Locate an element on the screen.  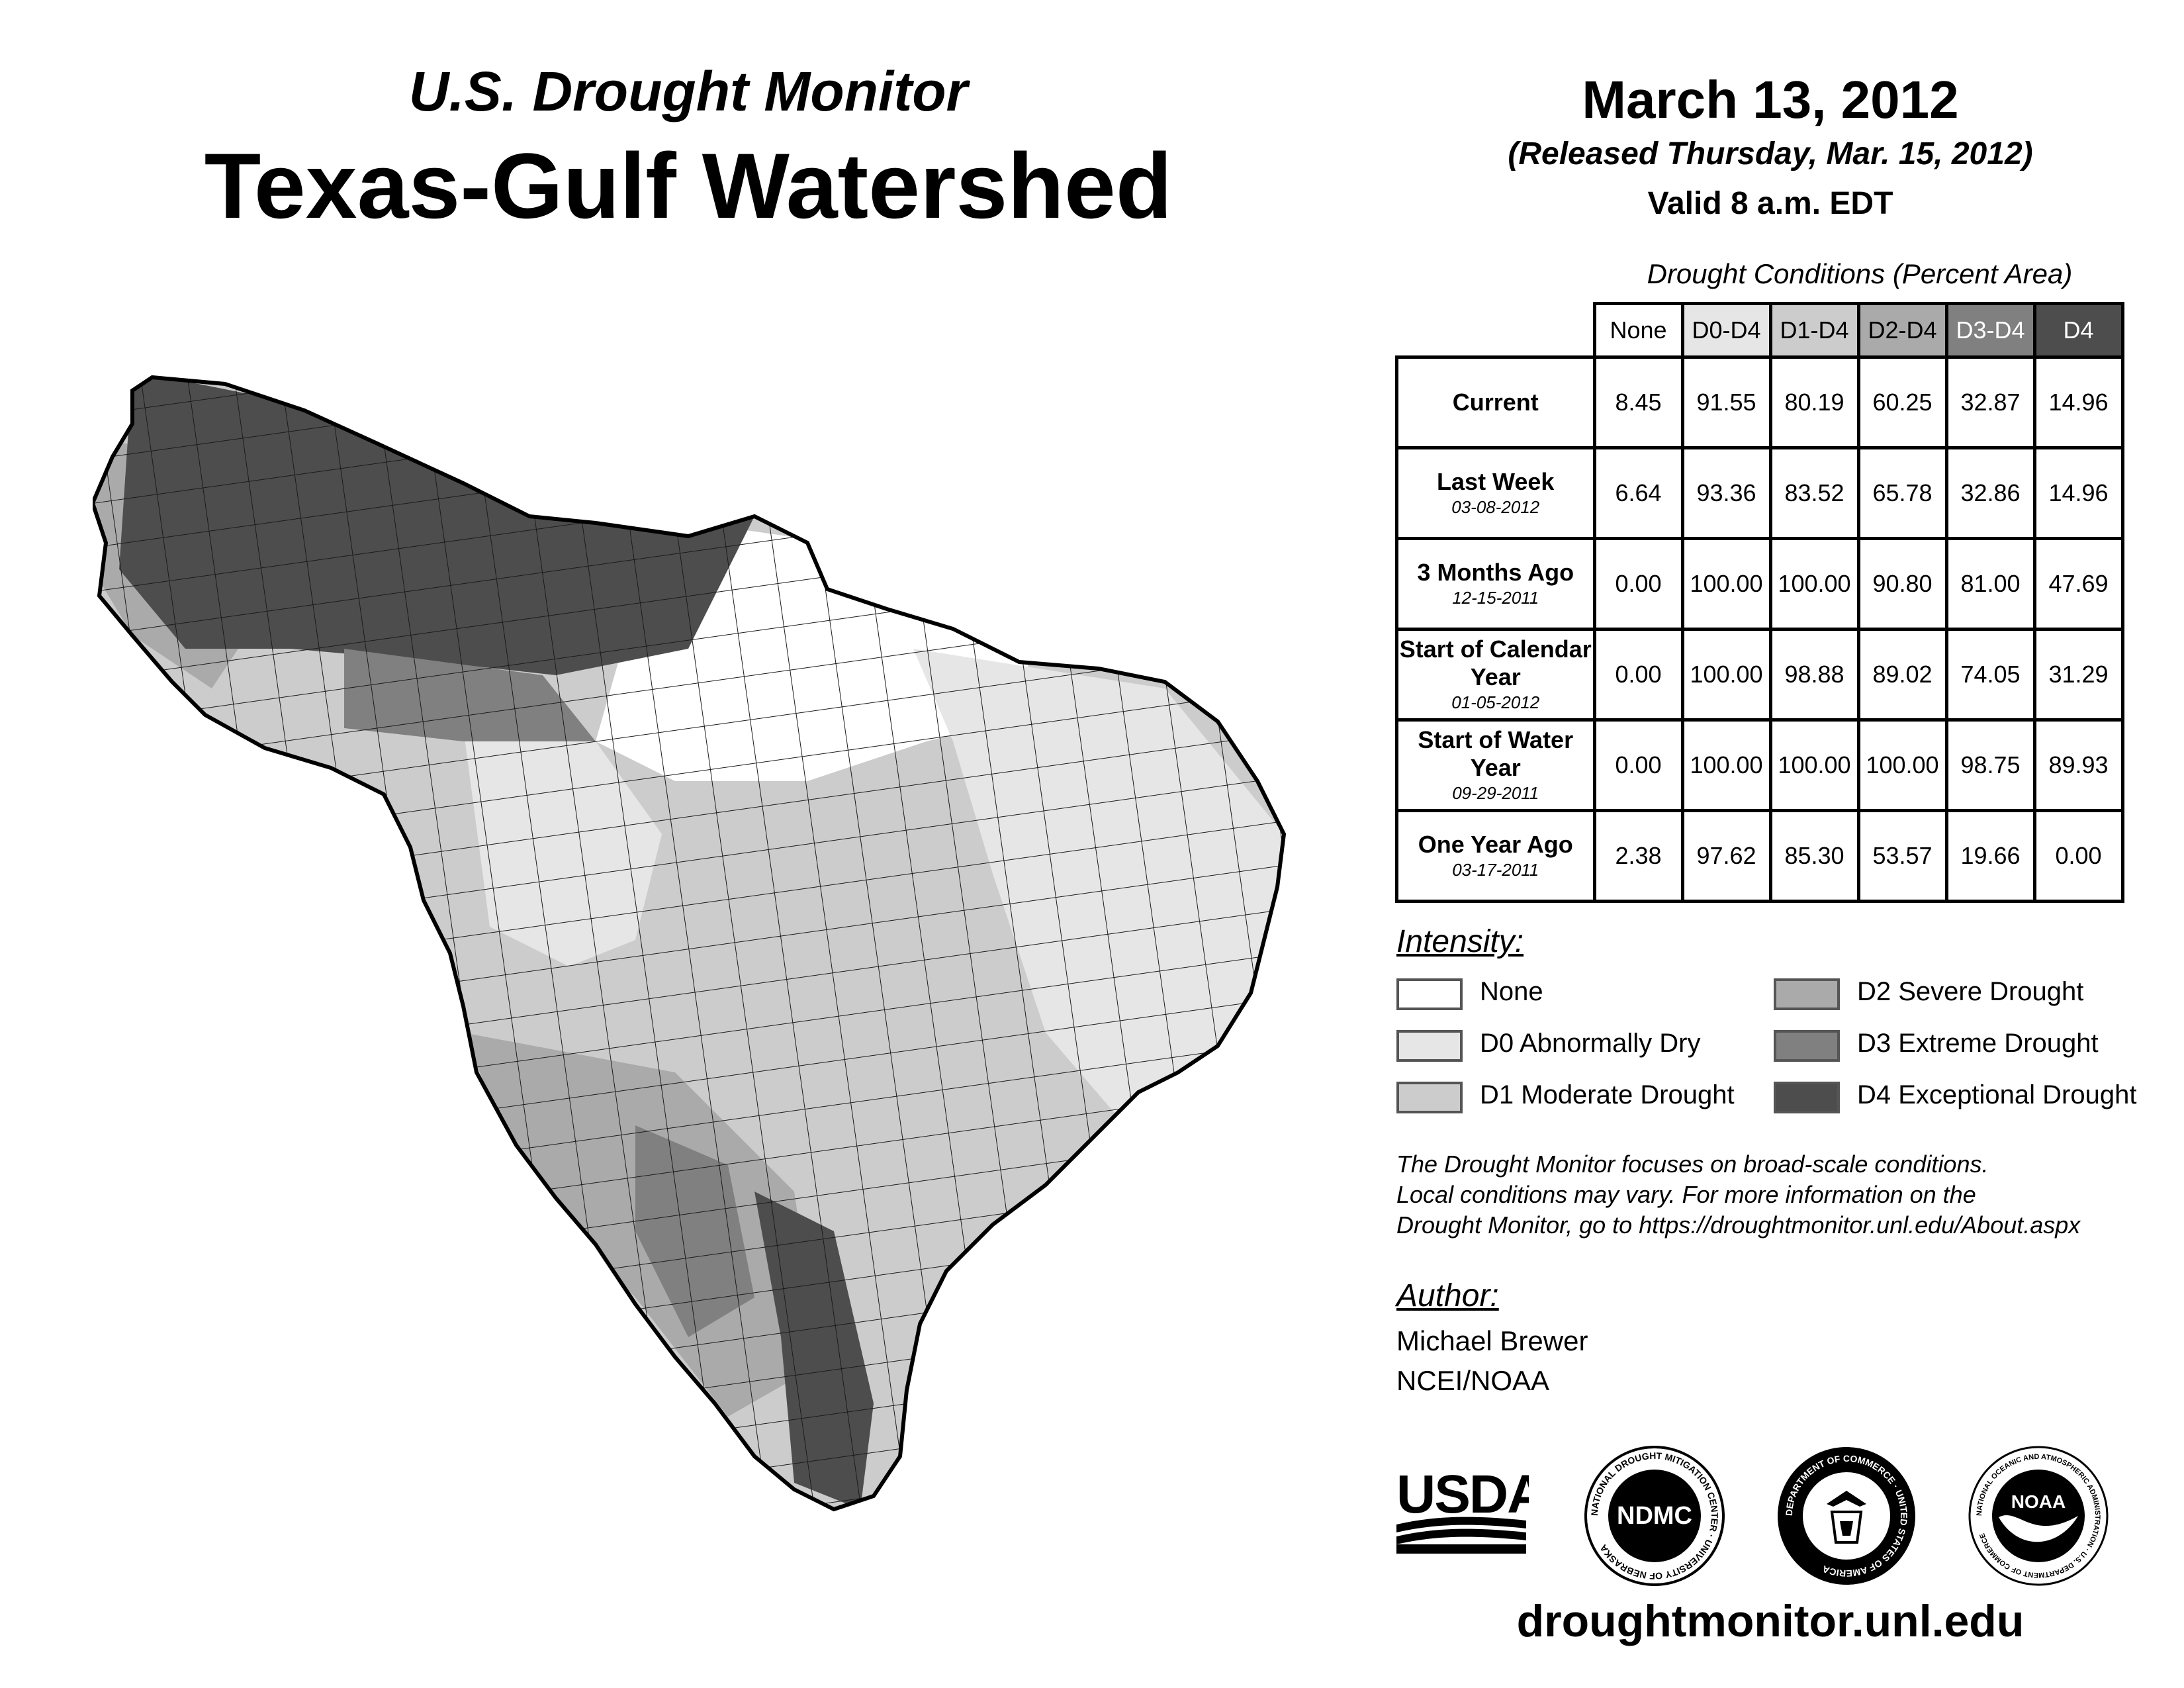
table-corner is located at coordinates (1496, 330).